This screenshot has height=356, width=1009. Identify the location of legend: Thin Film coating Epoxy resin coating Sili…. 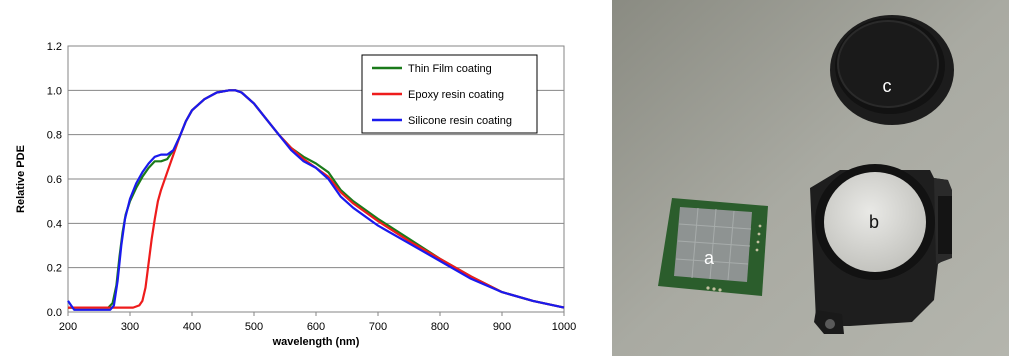
(449, 94).